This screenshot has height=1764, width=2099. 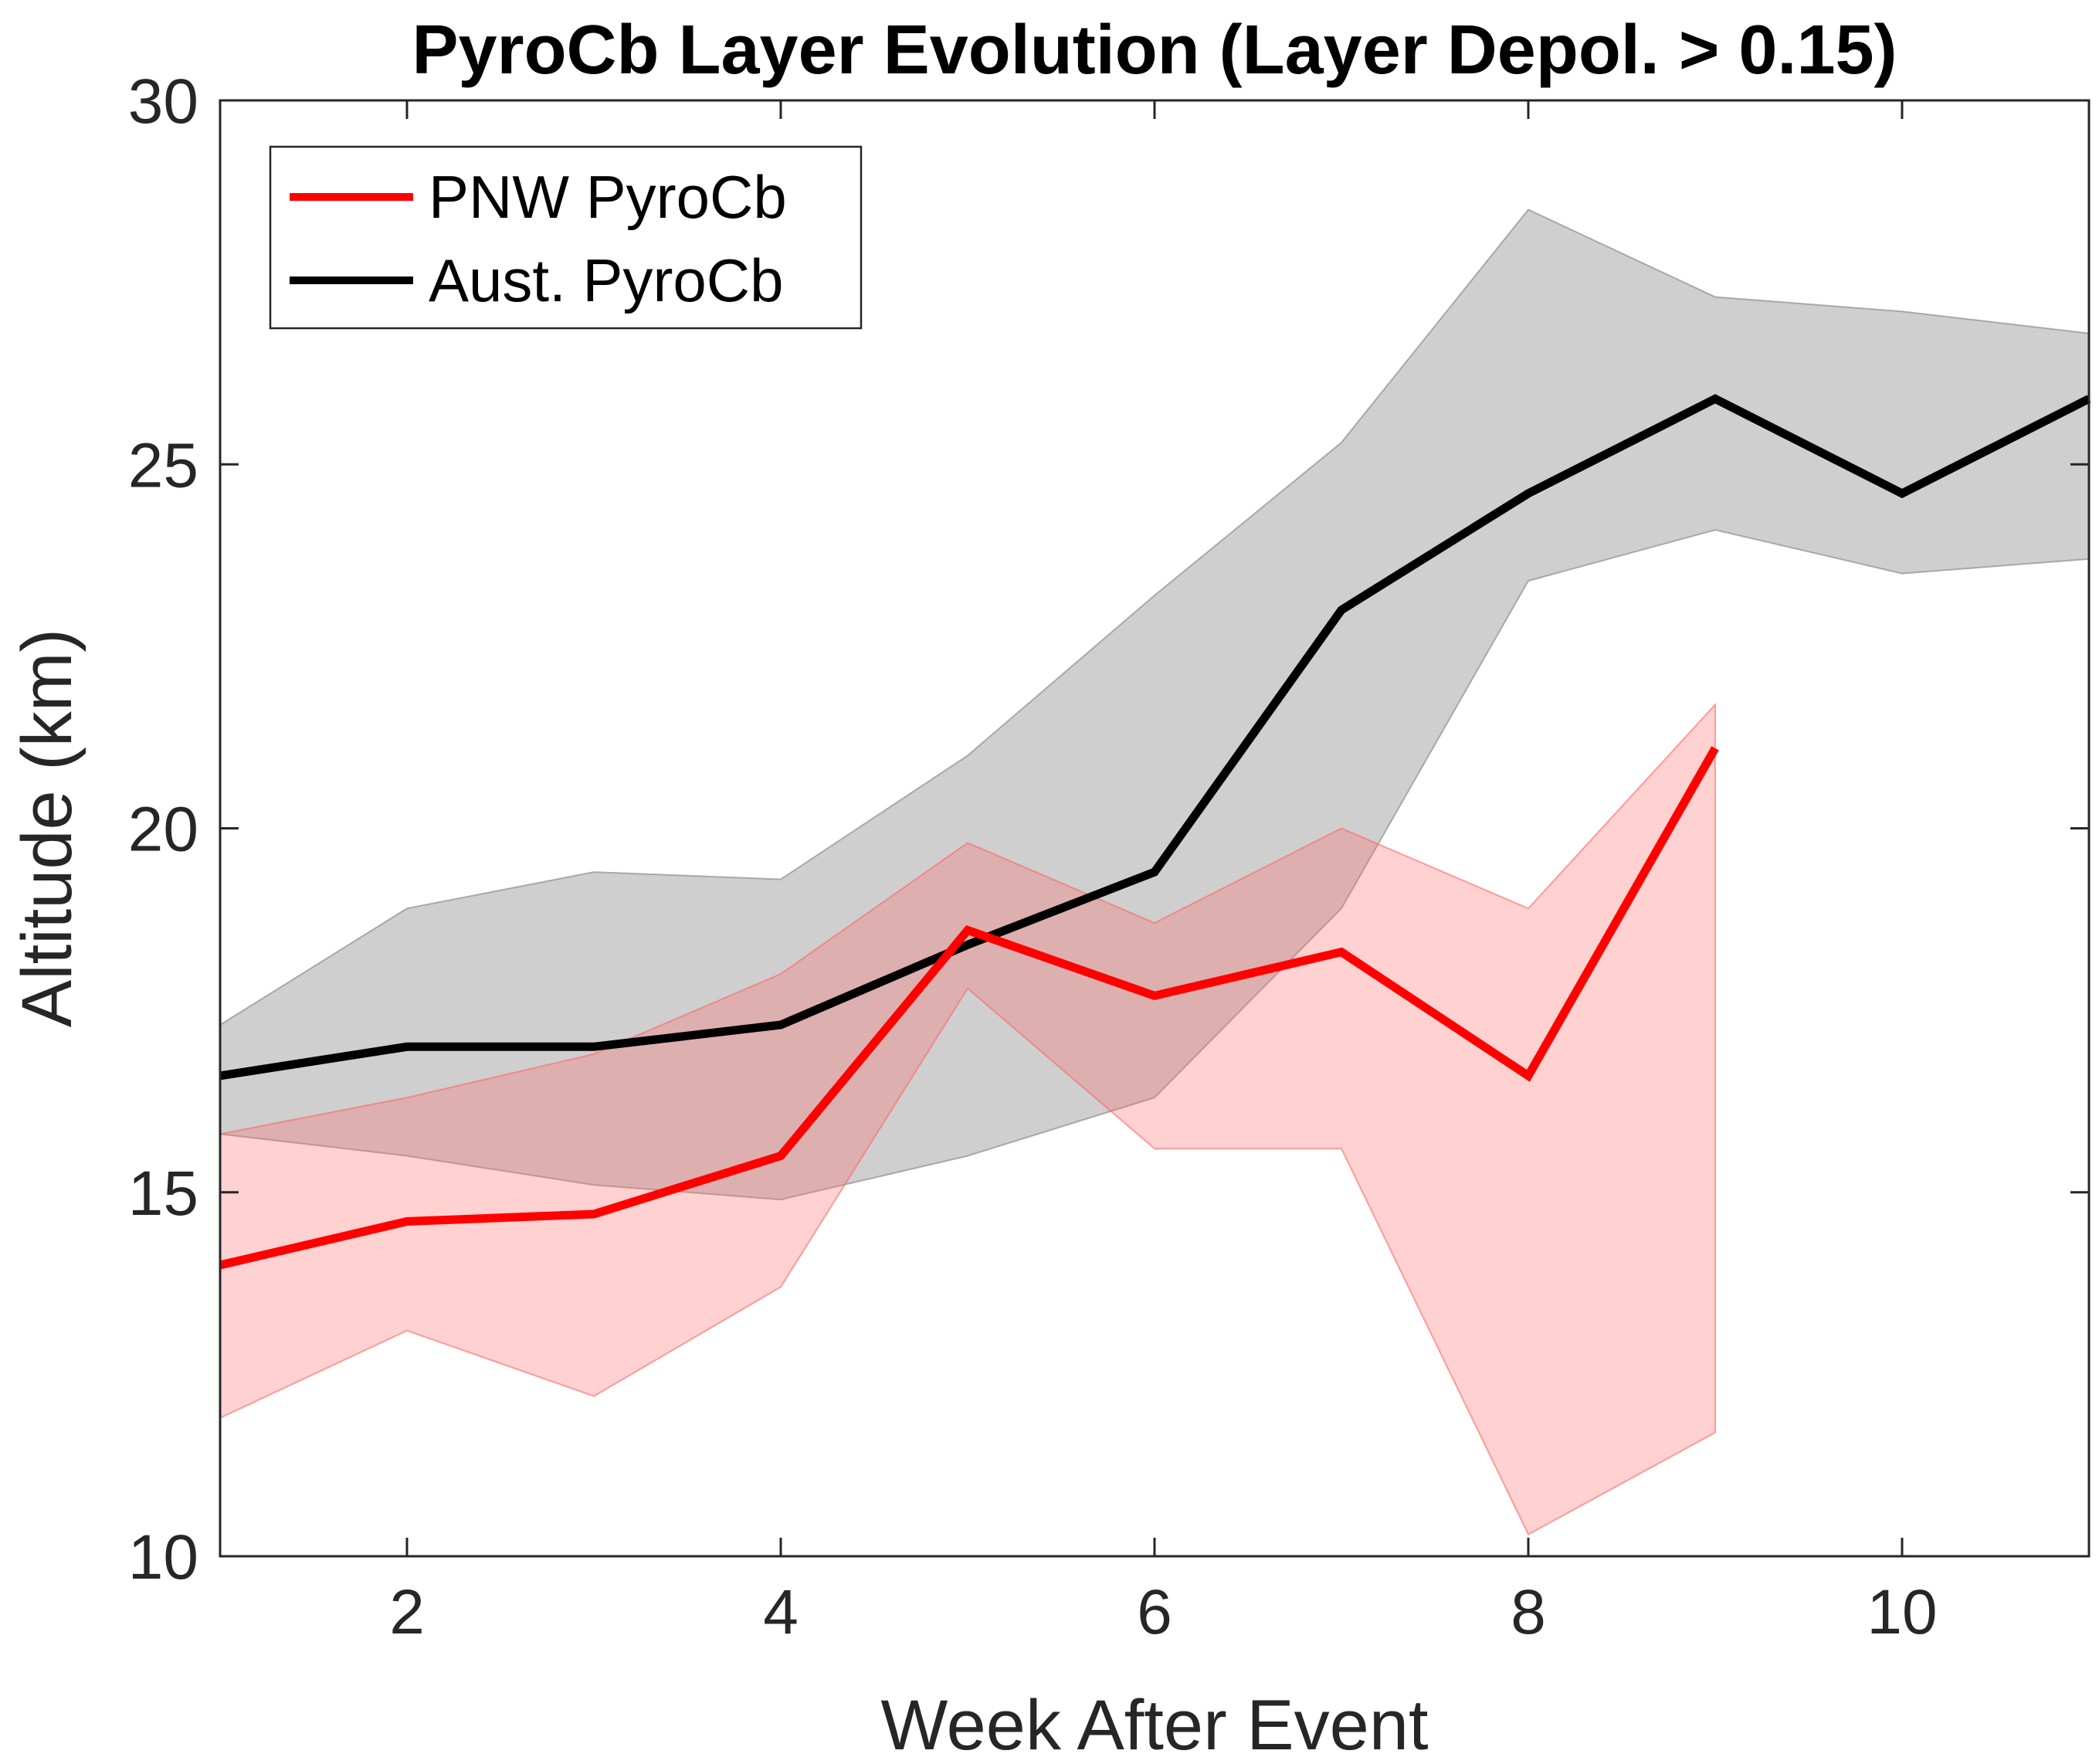 I want to click on x-axis-label: Week After Event, so click(x=1154, y=1725).